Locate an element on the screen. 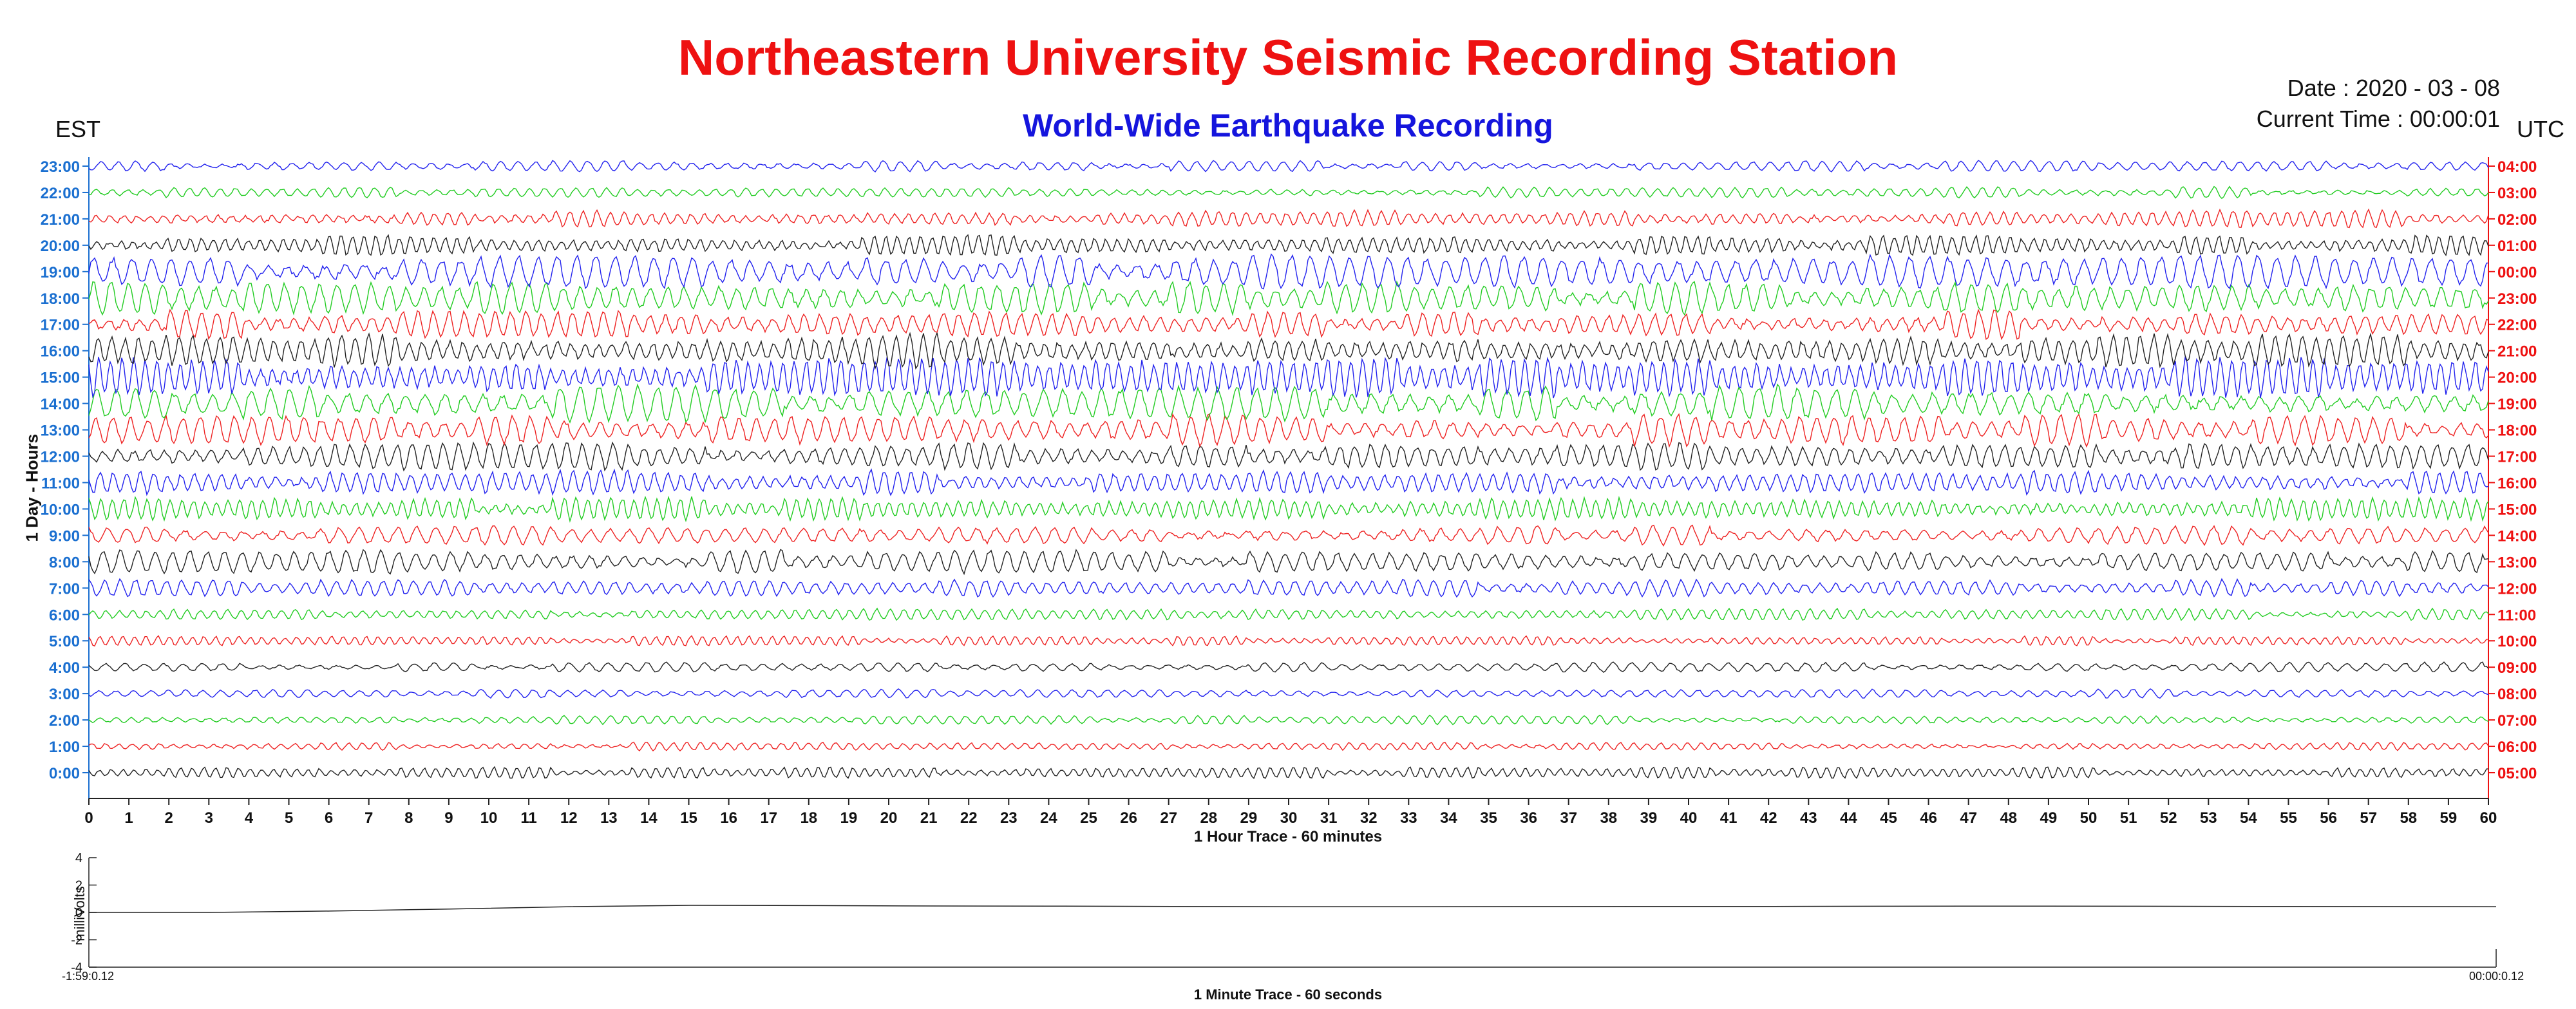 Image resolution: width=2576 pixels, height=1009 pixels. trace-hour-16:00 is located at coordinates (1288, 350).